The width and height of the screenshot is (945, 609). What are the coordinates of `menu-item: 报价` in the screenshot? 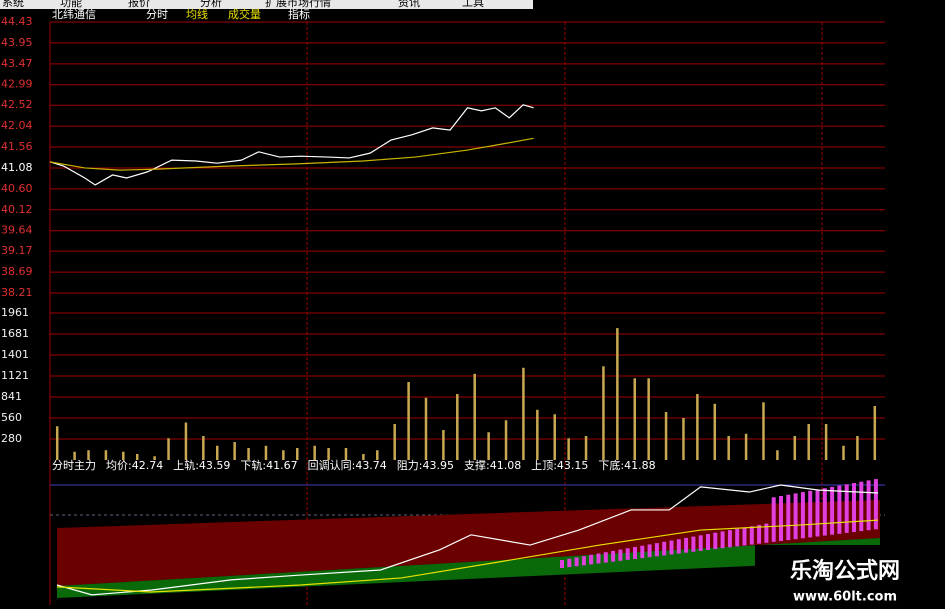 It's located at (139, 4).